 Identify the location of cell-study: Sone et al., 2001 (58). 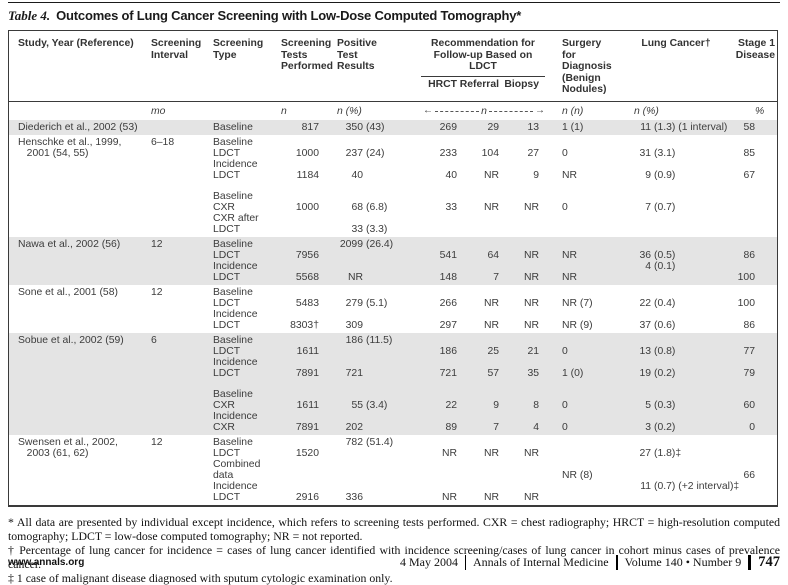
(68, 292).